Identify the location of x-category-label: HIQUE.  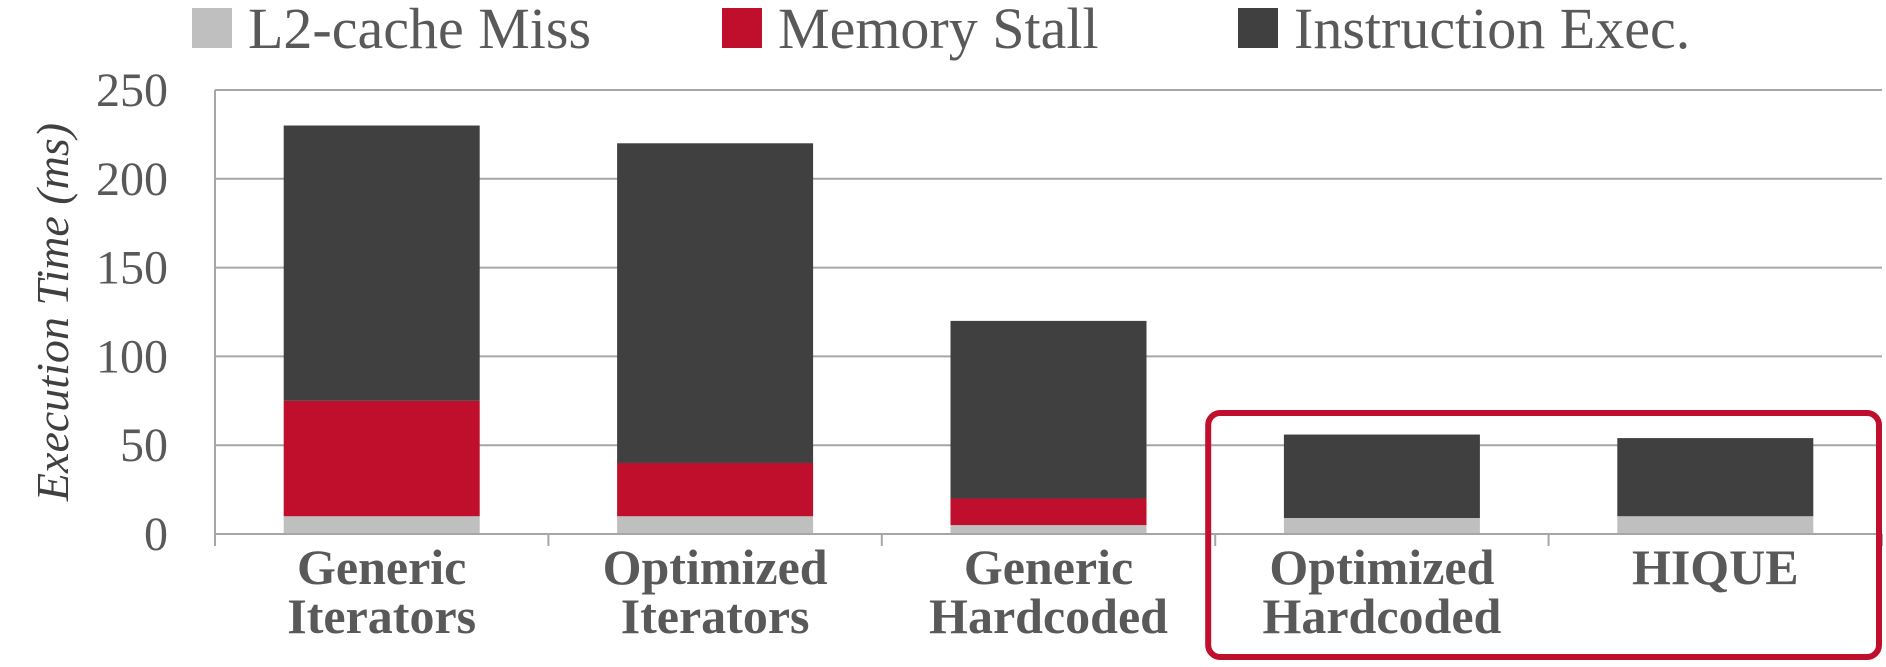
(1715, 567).